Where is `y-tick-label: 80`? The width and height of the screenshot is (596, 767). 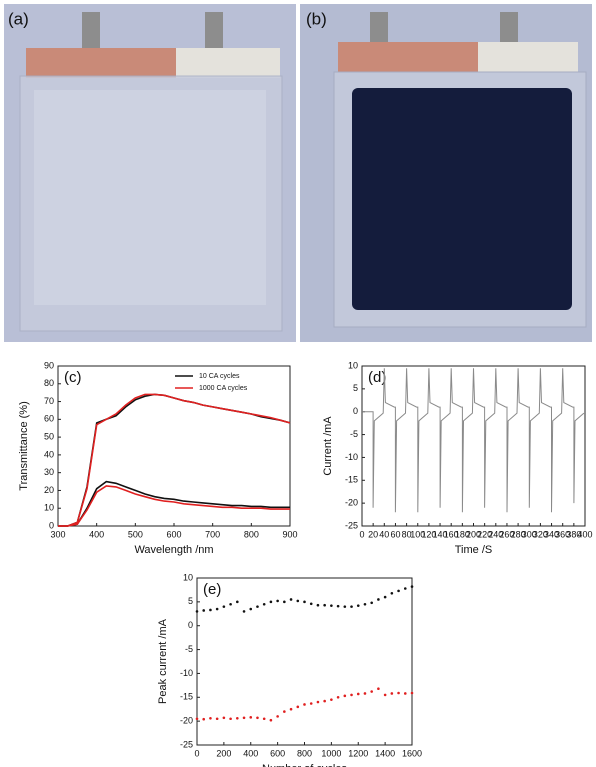
y-tick-label: 80 is located at coordinates (49, 383).